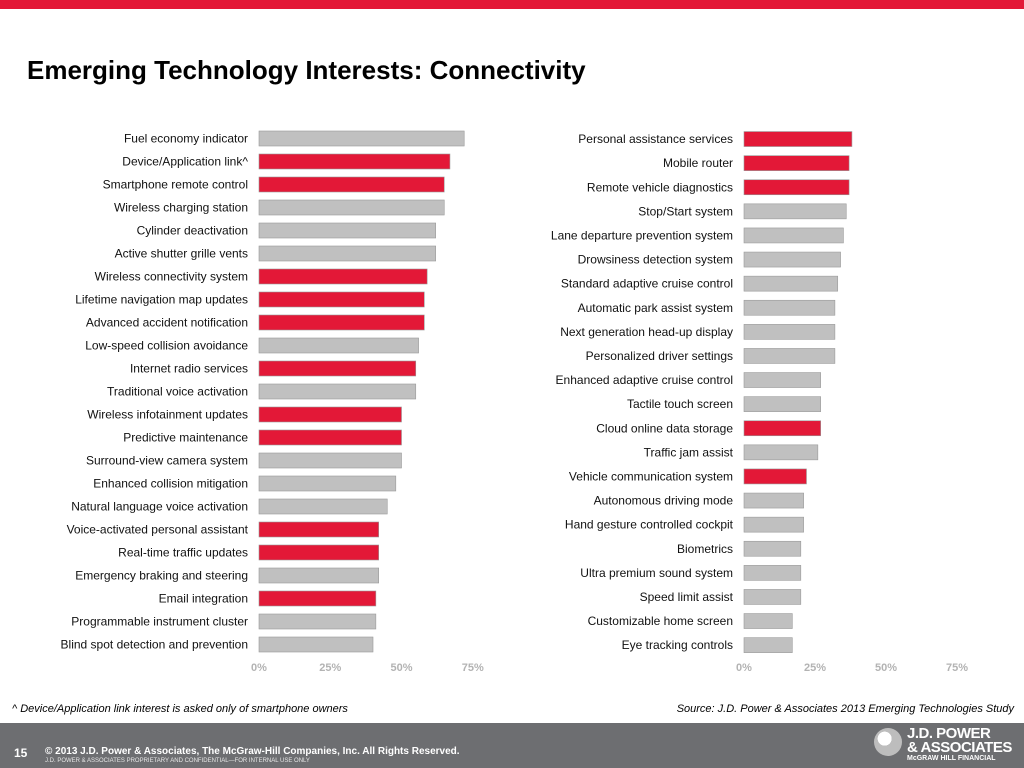  I want to click on category-label: Automatic park assist system, so click(655, 308).